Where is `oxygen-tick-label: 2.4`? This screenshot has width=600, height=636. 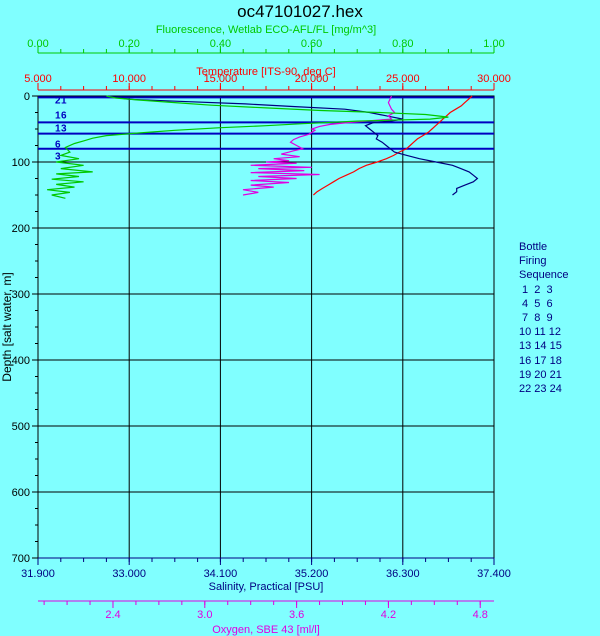 oxygen-tick-label: 2.4 is located at coordinates (112, 615).